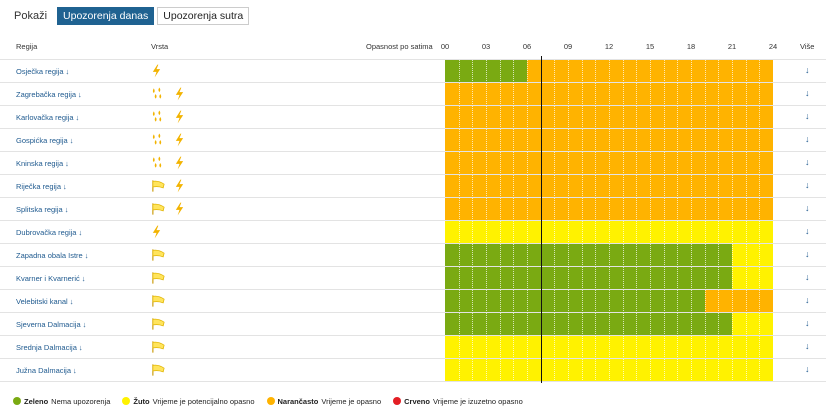  I want to click on hour-label: 00, so click(445, 46).